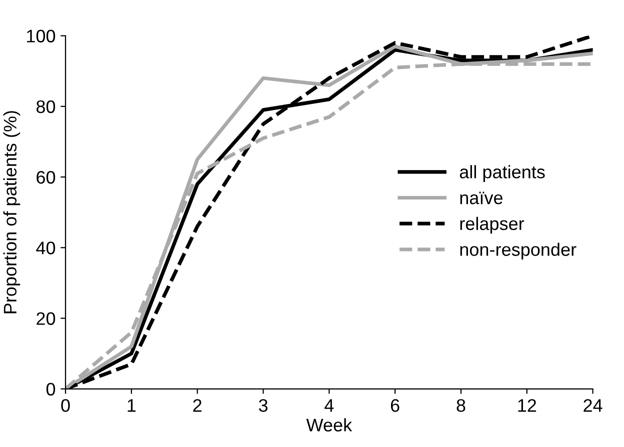  I want to click on y-tick-label: 20, so click(46, 318).